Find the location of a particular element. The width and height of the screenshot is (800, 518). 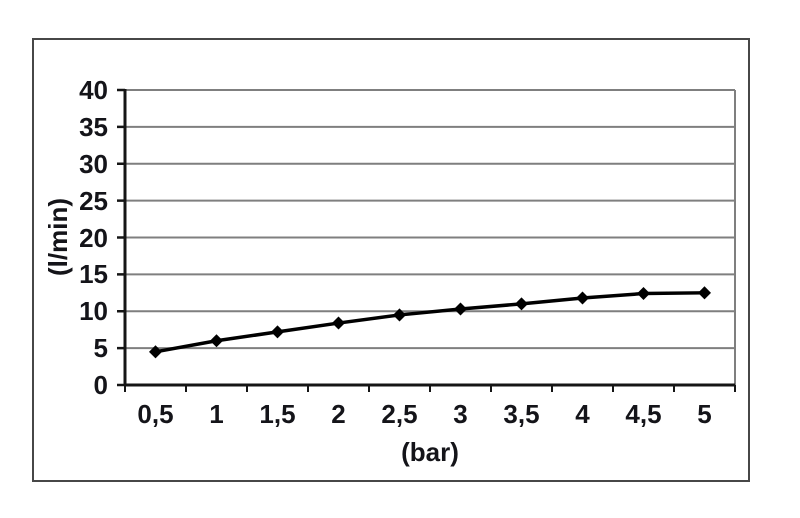

x-axis-label: (bar) is located at coordinates (430, 452).